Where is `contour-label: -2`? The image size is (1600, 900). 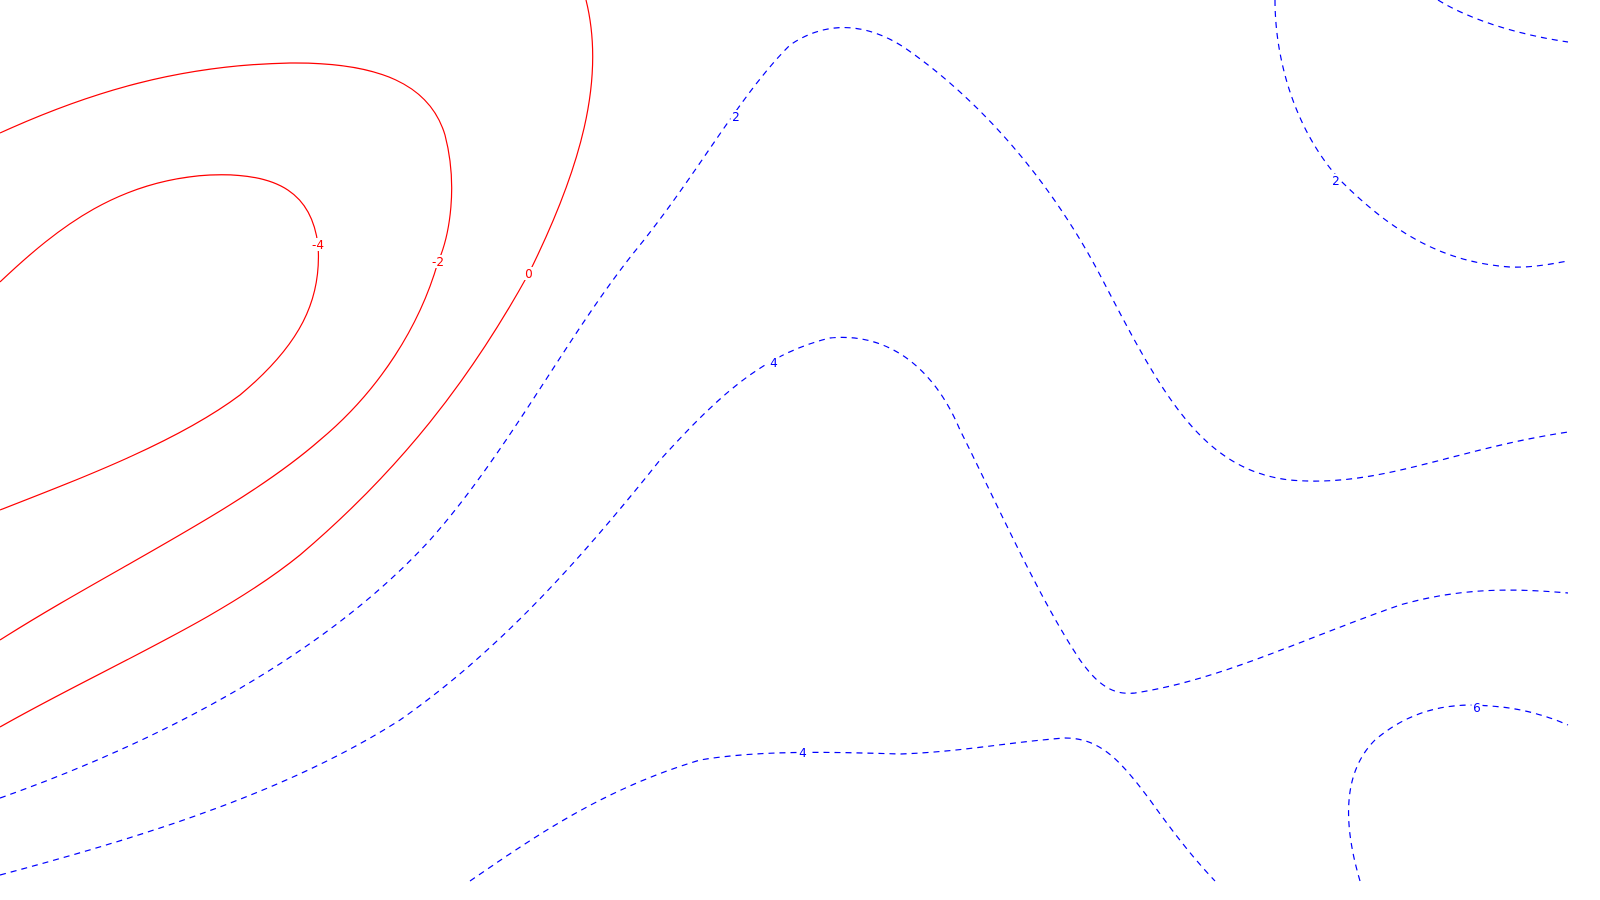 contour-label: -2 is located at coordinates (438, 262).